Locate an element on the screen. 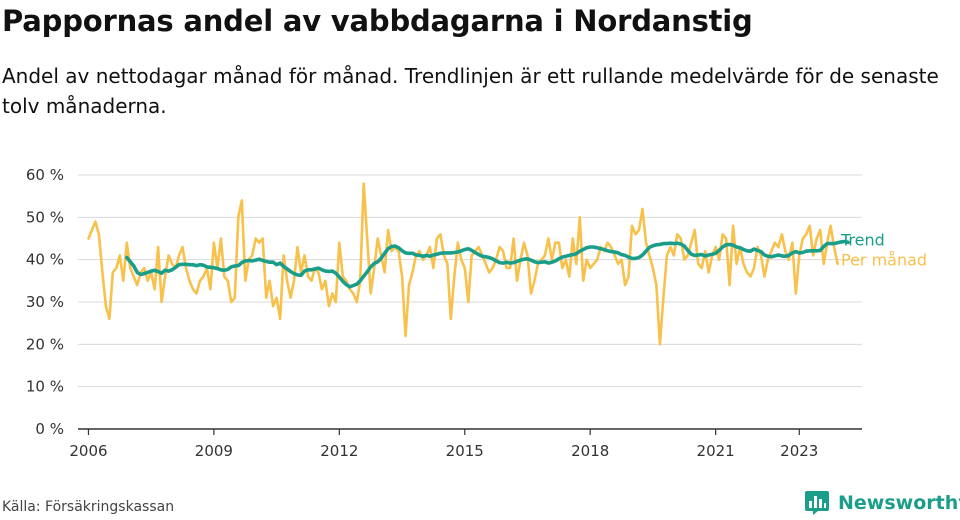 The image size is (960, 520). bar-chart-speech-bubble-icon is located at coordinates (817, 503).